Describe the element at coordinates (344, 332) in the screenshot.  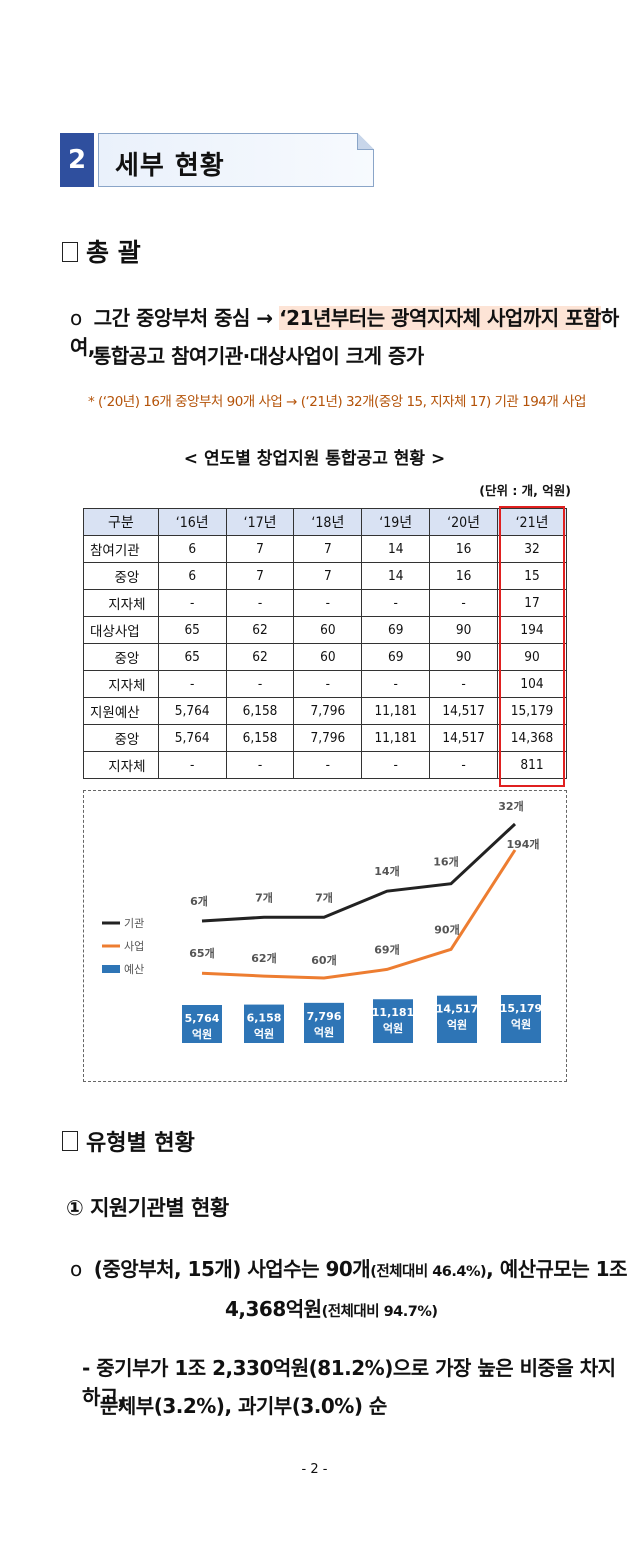
I see `overview-line1-post: 하여,` at that location.